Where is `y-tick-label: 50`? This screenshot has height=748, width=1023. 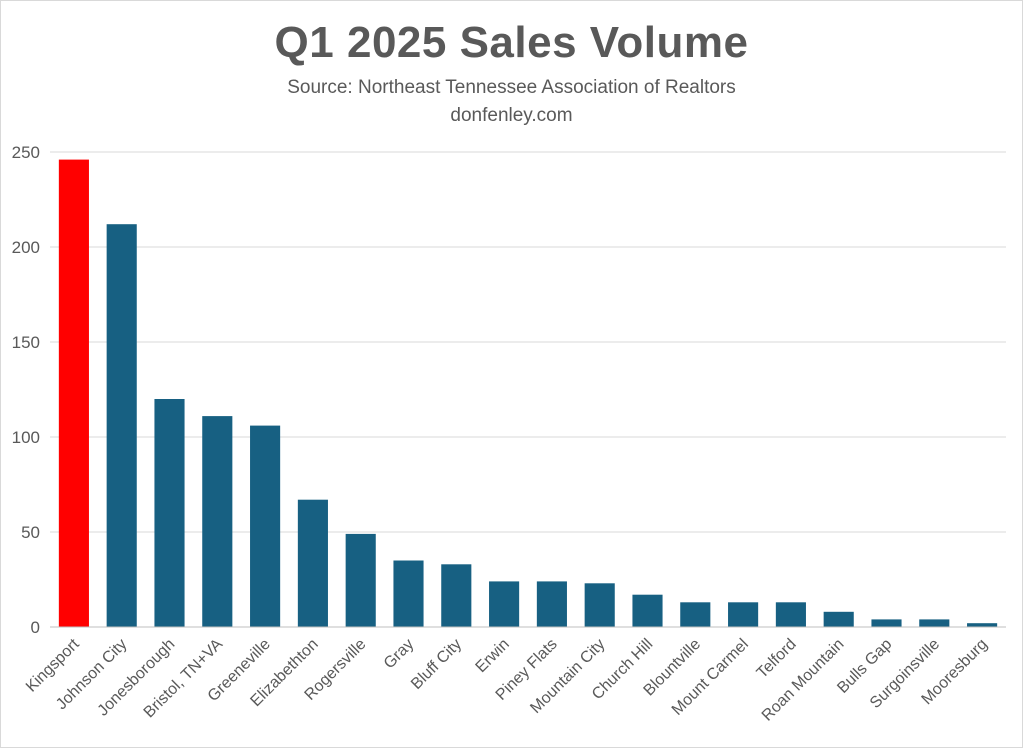
y-tick-label: 50 is located at coordinates (30, 532).